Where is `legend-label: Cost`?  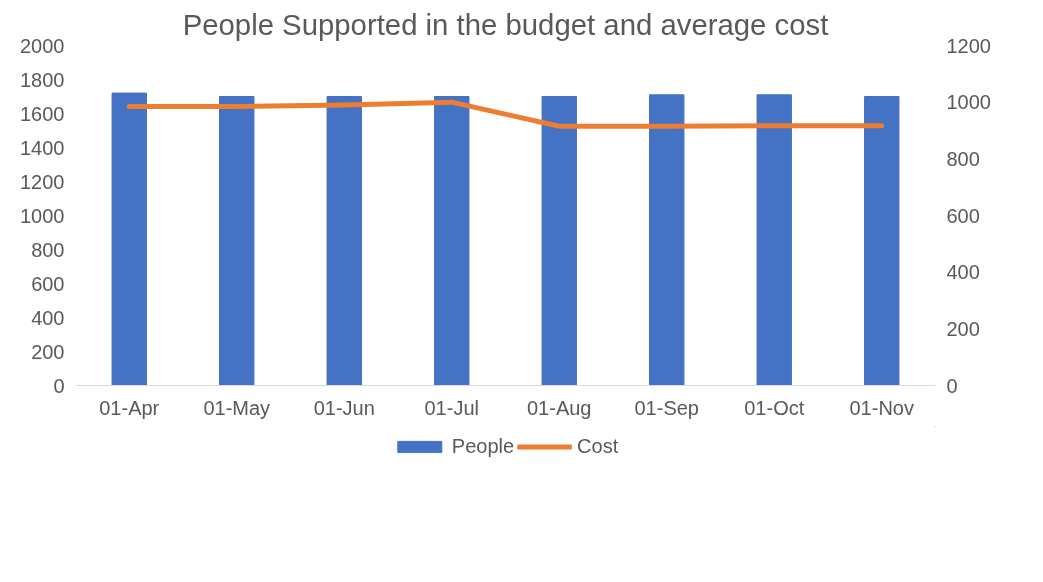 legend-label: Cost is located at coordinates (598, 446).